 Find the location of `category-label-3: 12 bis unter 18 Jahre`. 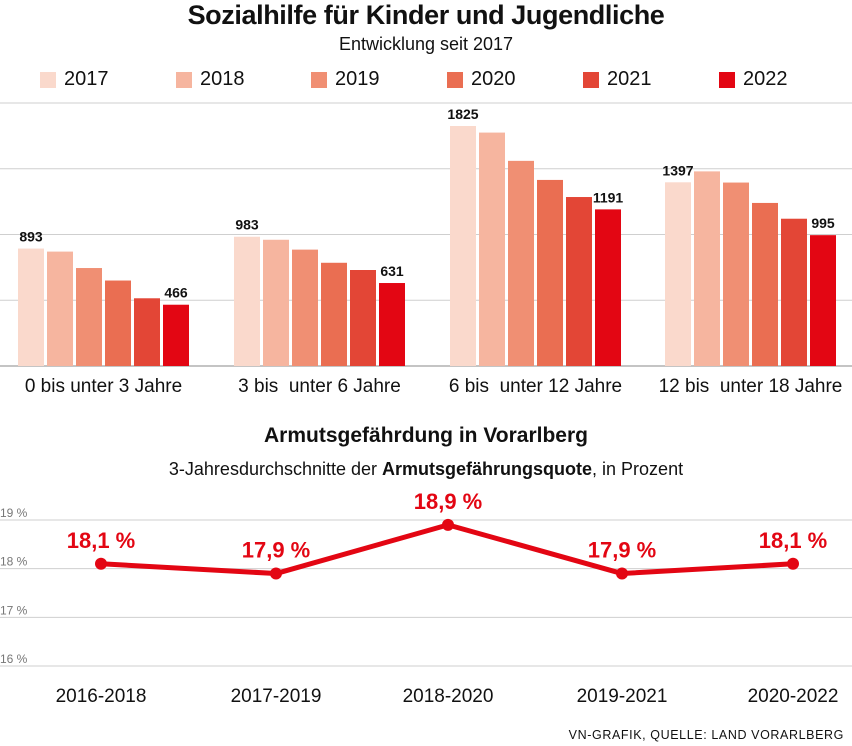

category-label-3: 12 bis unter 18 Jahre is located at coordinates (751, 386).